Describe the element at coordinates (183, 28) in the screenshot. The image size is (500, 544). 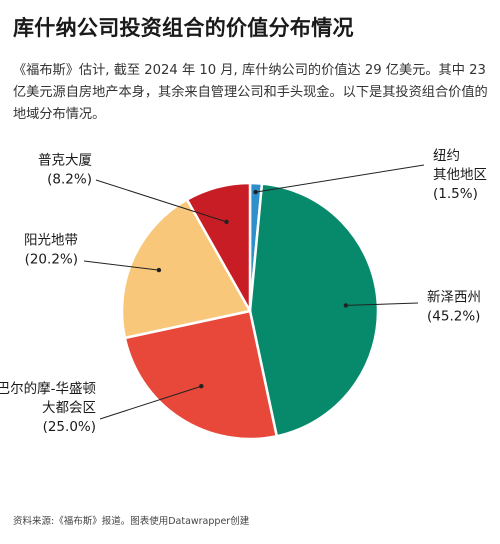
I see `chart-title: 库什纳公司投资组合的价值分布情况` at that location.